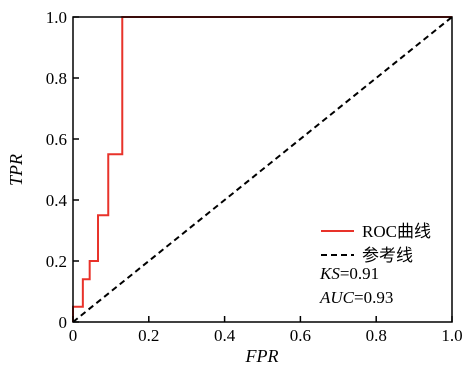  I want to click on auc-annotation: AUC=0.93, so click(356, 297).